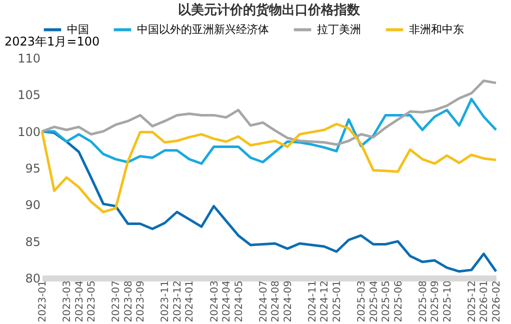  What do you see at coordinates (484, 301) in the screenshot?
I see `x-tick-label: 2026-01` at bounding box center [484, 301].